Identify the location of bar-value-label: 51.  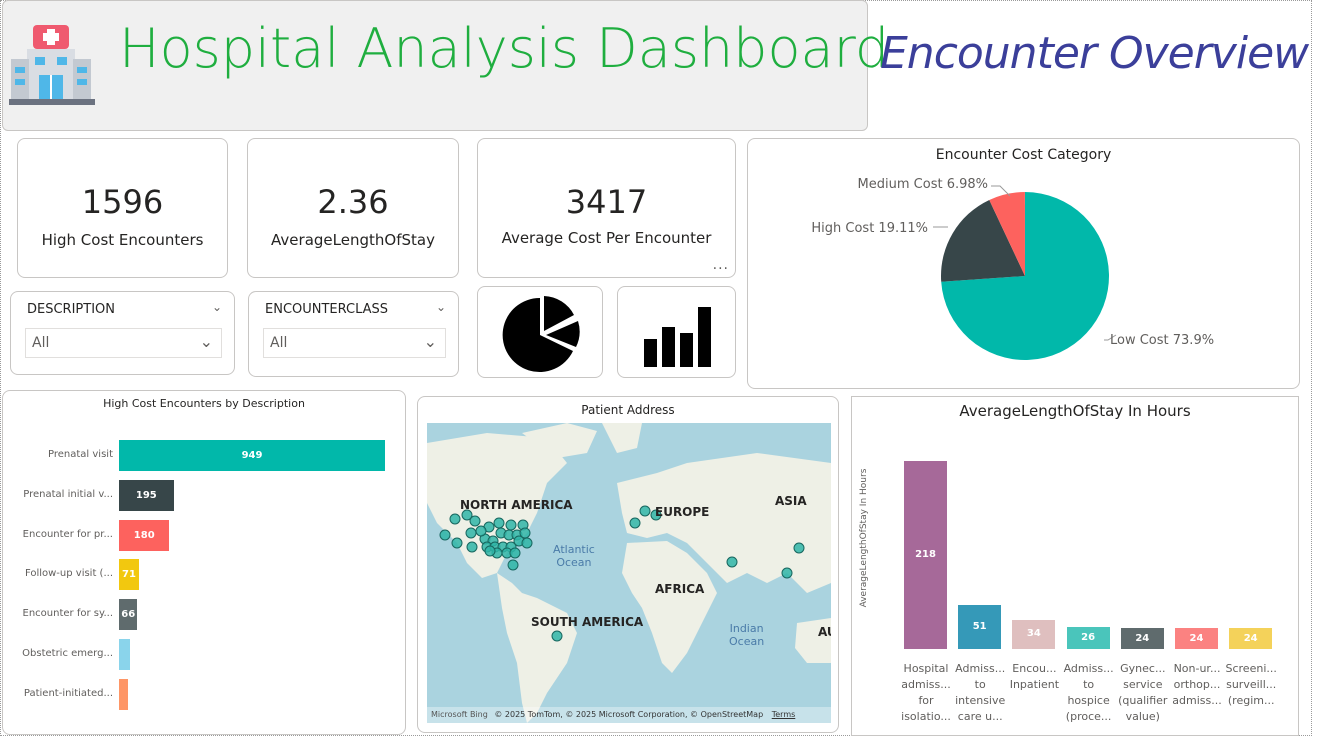
(979, 626).